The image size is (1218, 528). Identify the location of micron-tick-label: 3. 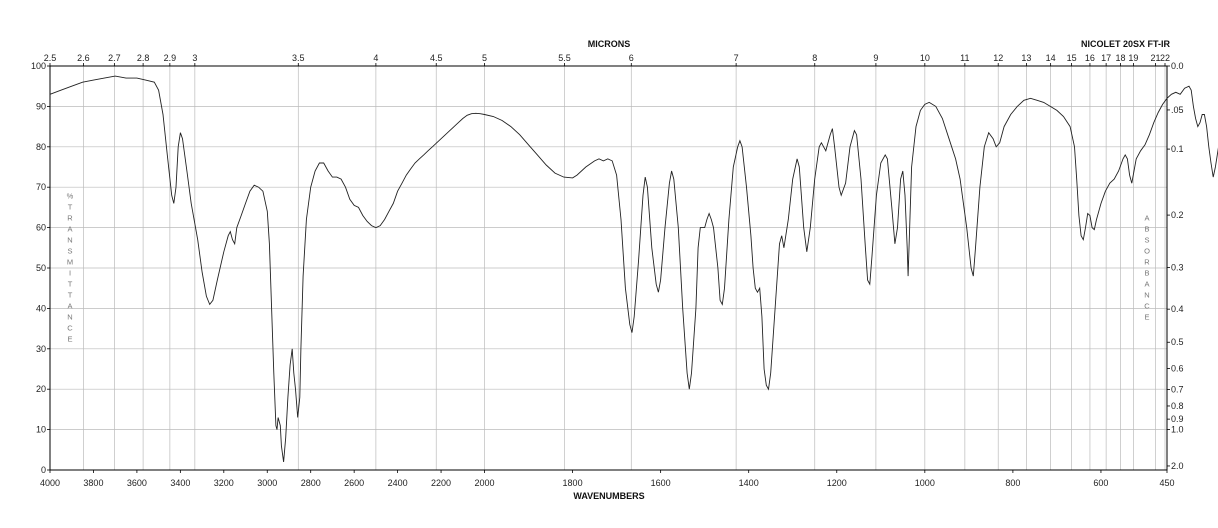
(194, 58).